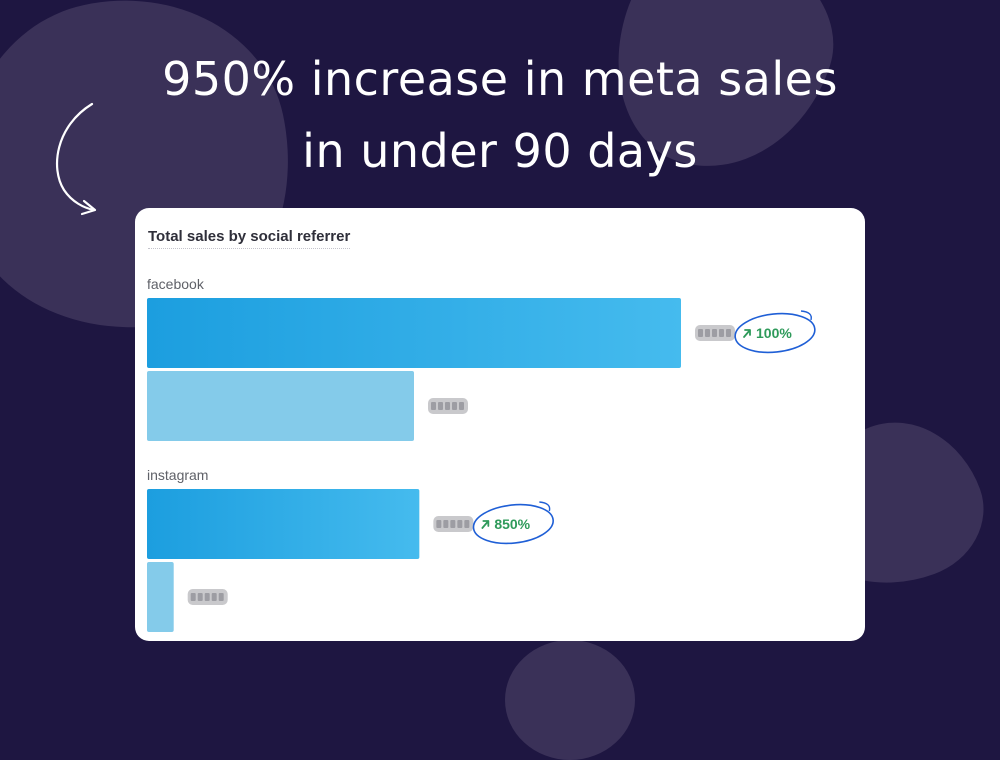 Image resolution: width=1000 pixels, height=760 pixels. Describe the element at coordinates (570, 700) in the screenshot. I see `background-blob` at that location.